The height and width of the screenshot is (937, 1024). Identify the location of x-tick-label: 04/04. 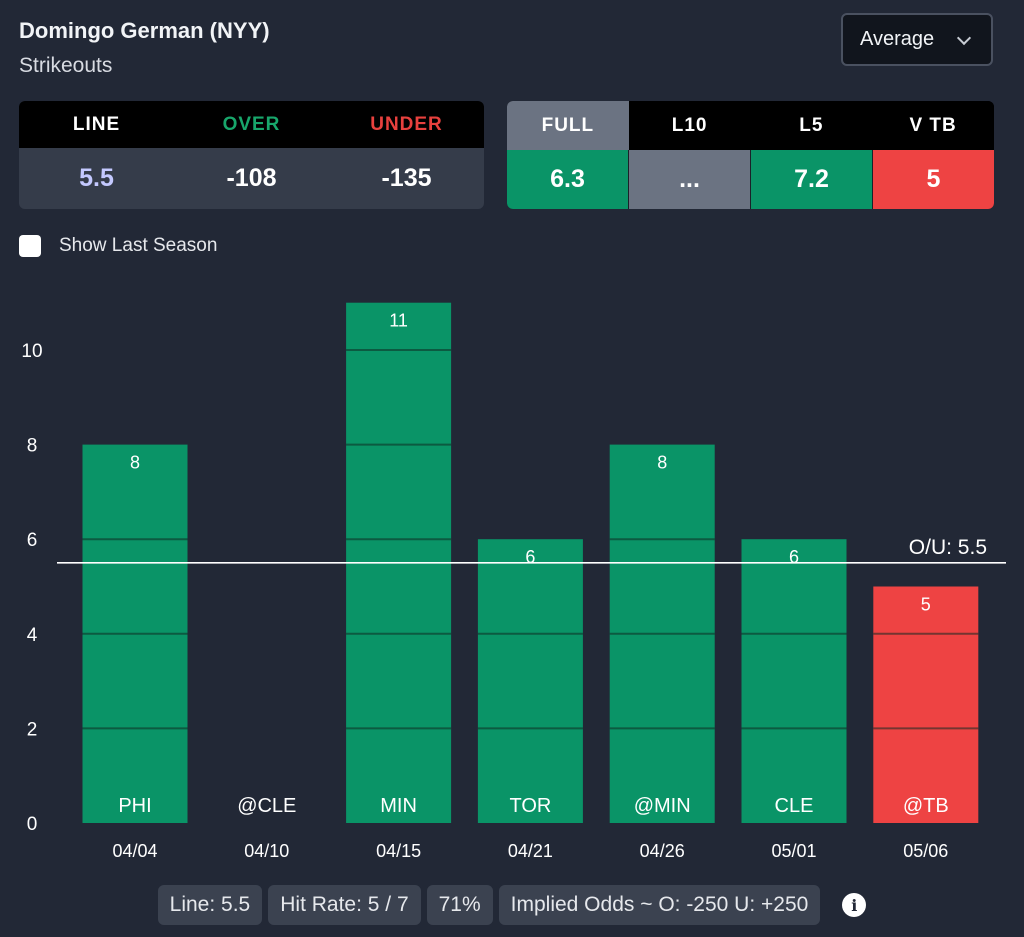
(134, 851).